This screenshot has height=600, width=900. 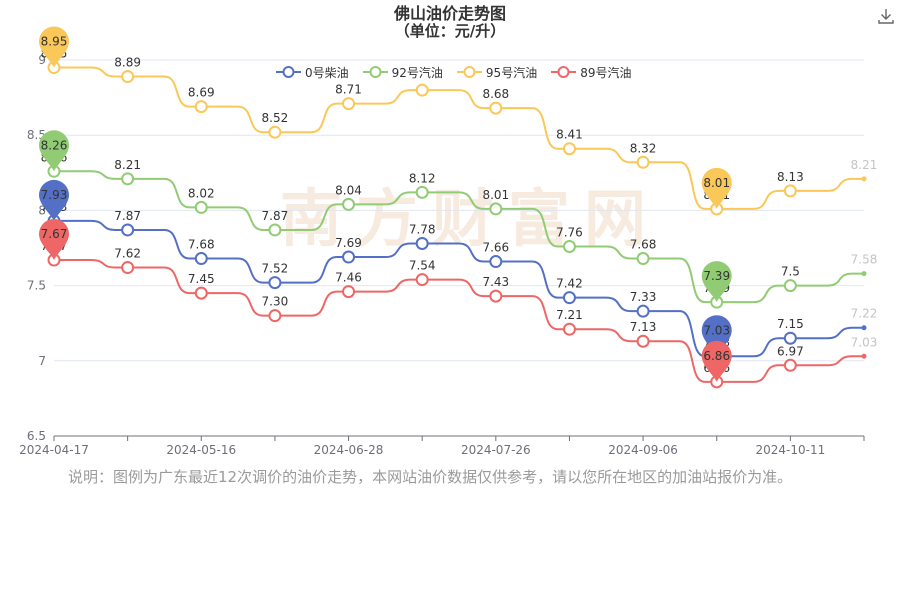 What do you see at coordinates (495, 94) in the screenshot?
I see `data-label: 8.68` at bounding box center [495, 94].